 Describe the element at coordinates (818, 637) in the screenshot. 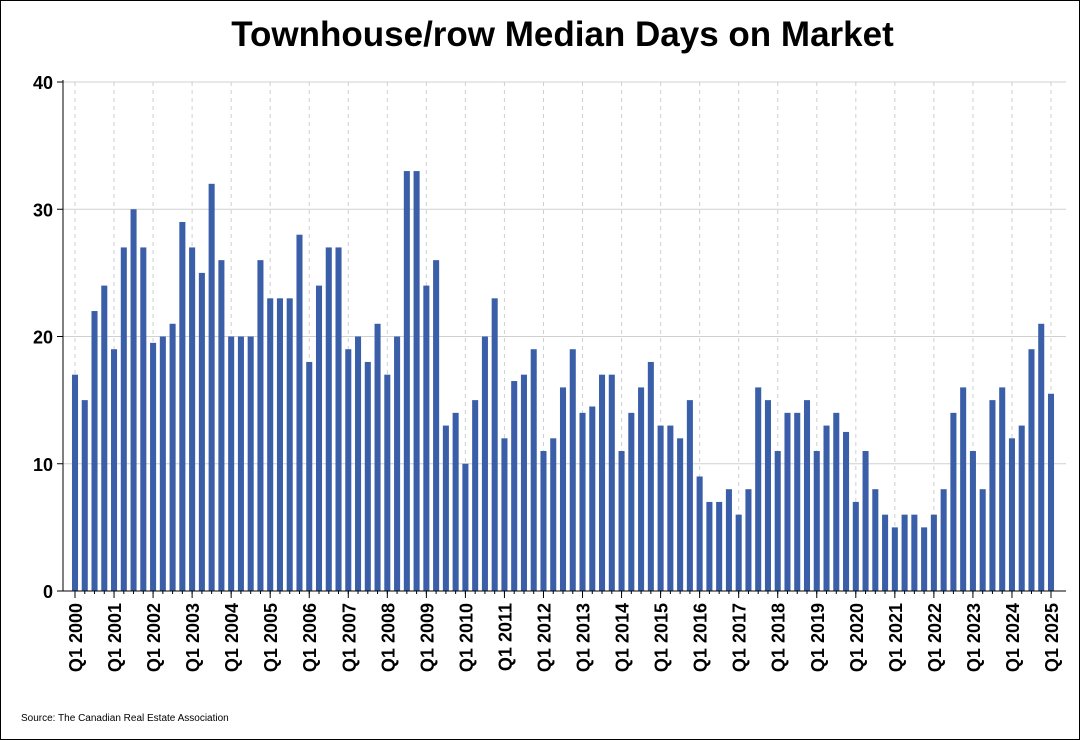

I see `x-tick-label: Q1 2019` at that location.